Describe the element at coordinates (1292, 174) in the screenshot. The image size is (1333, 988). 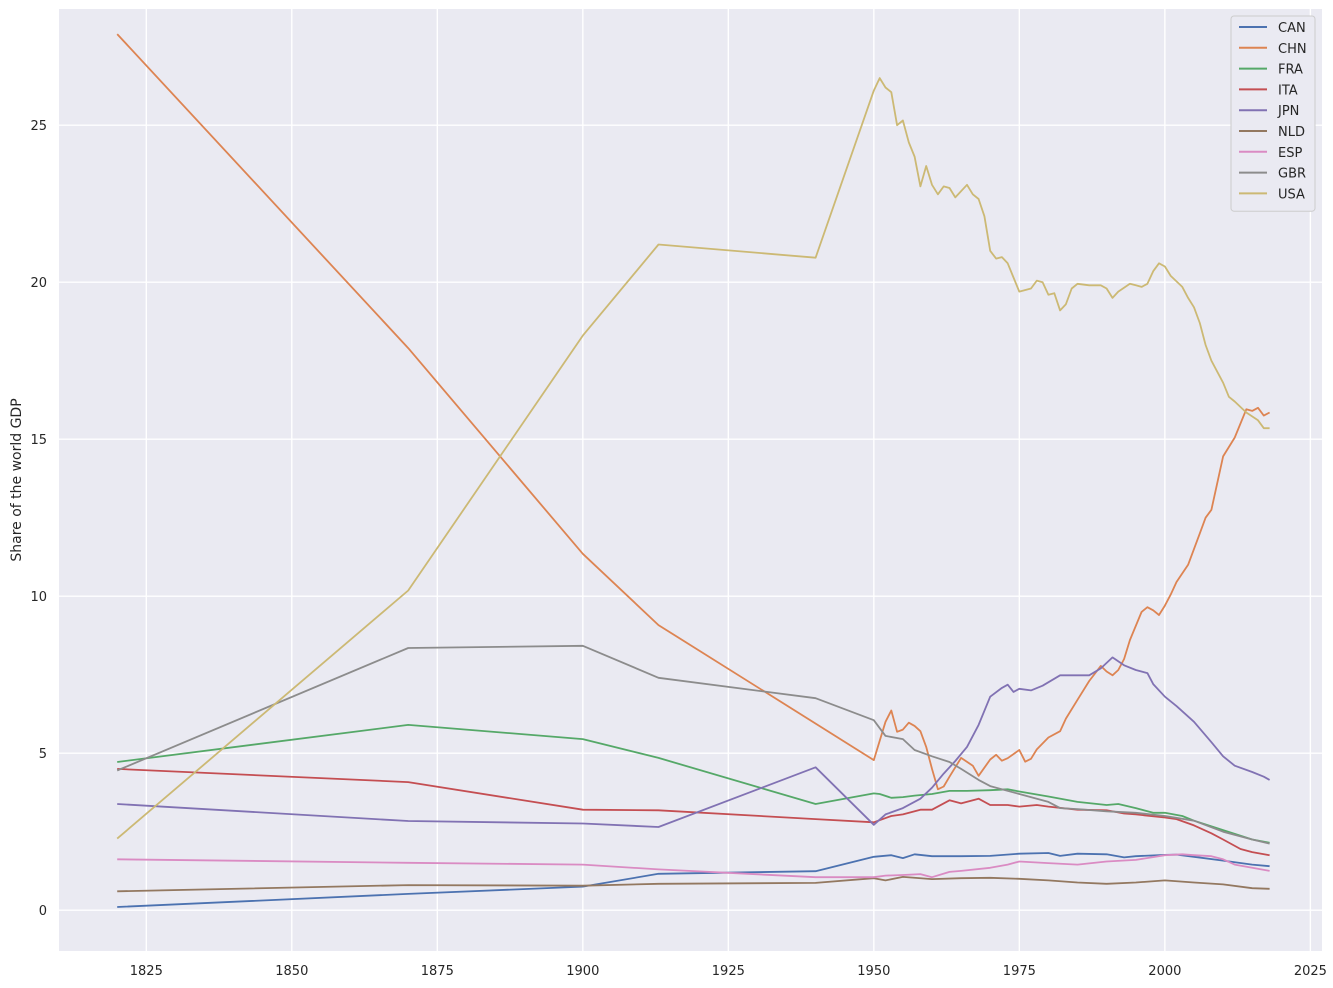
I see `legend-label-gbr: GBR` at that location.